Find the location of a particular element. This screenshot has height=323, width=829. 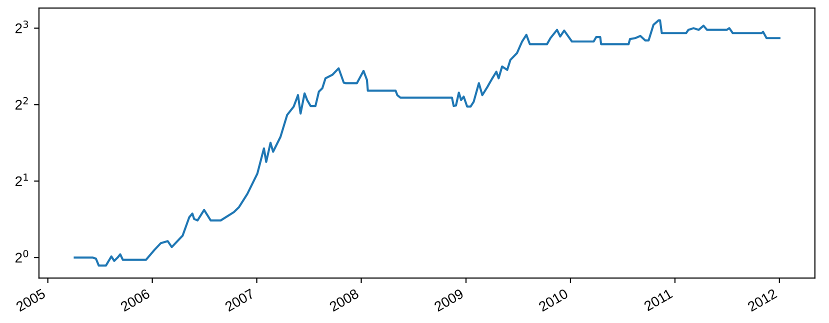

x-tick-label: 2008 is located at coordinates (344, 300).